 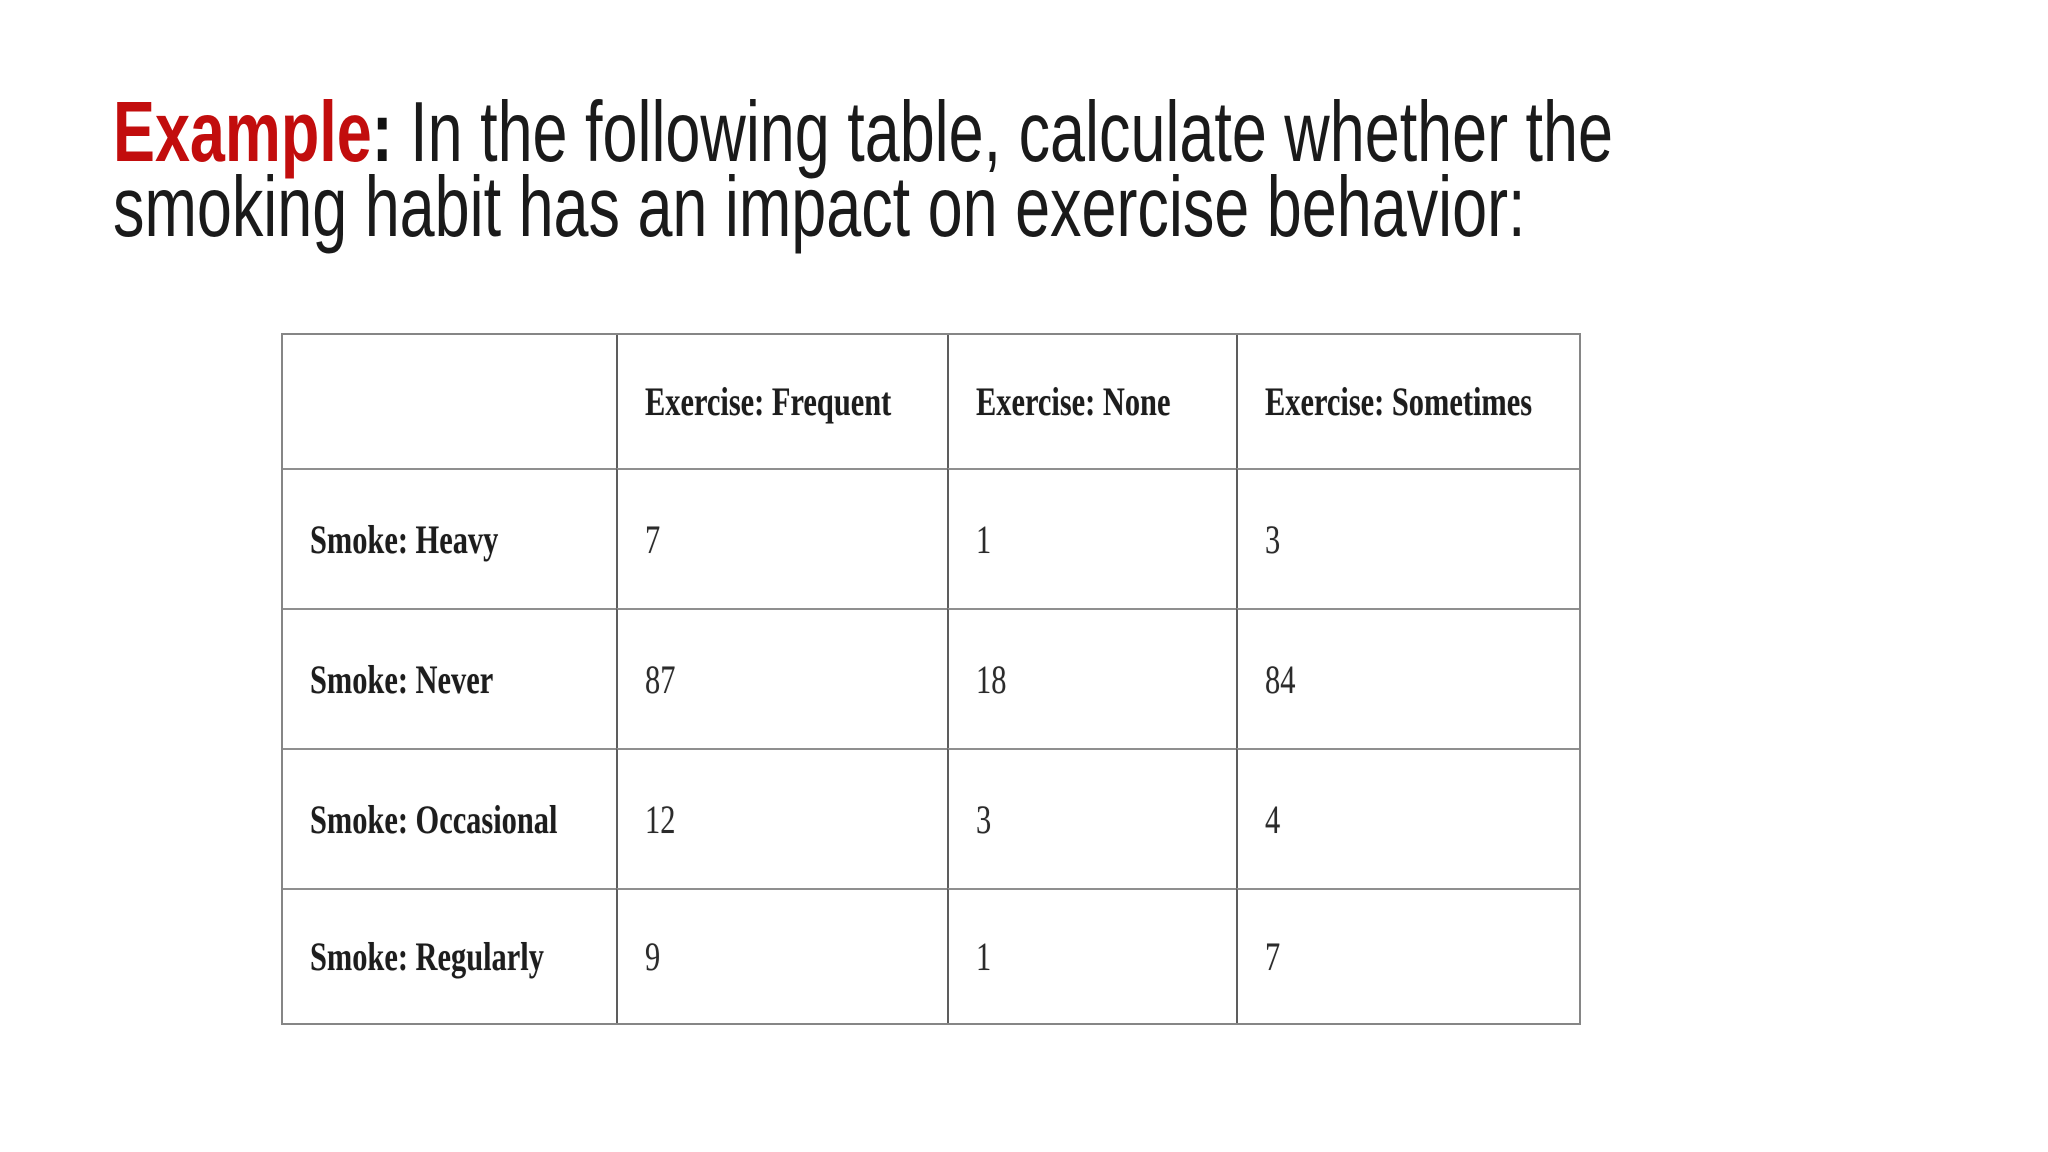 What do you see at coordinates (653, 956) in the screenshot?
I see `cell-value: 9` at bounding box center [653, 956].